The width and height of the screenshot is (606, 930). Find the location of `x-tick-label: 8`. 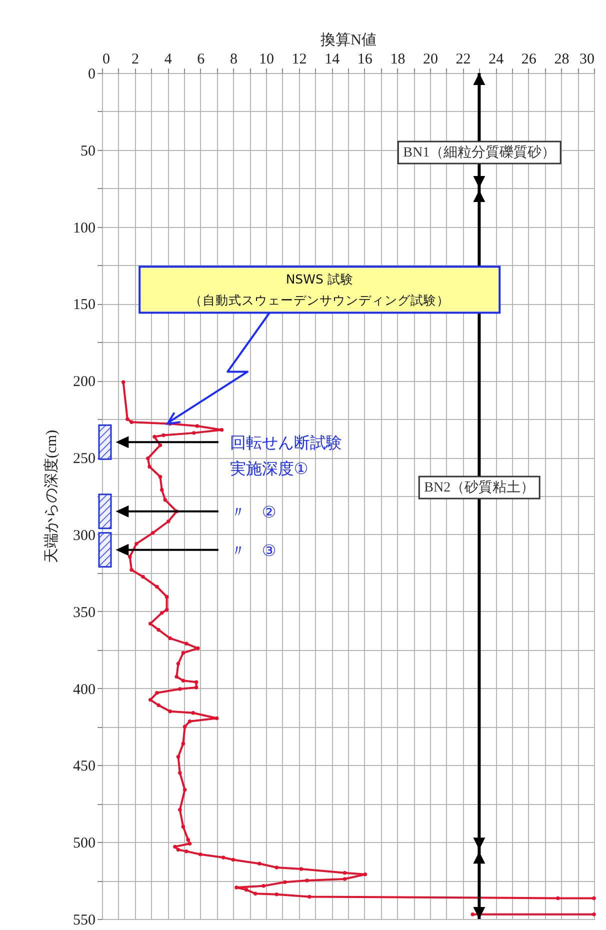

x-tick-label: 8 is located at coordinates (234, 60).